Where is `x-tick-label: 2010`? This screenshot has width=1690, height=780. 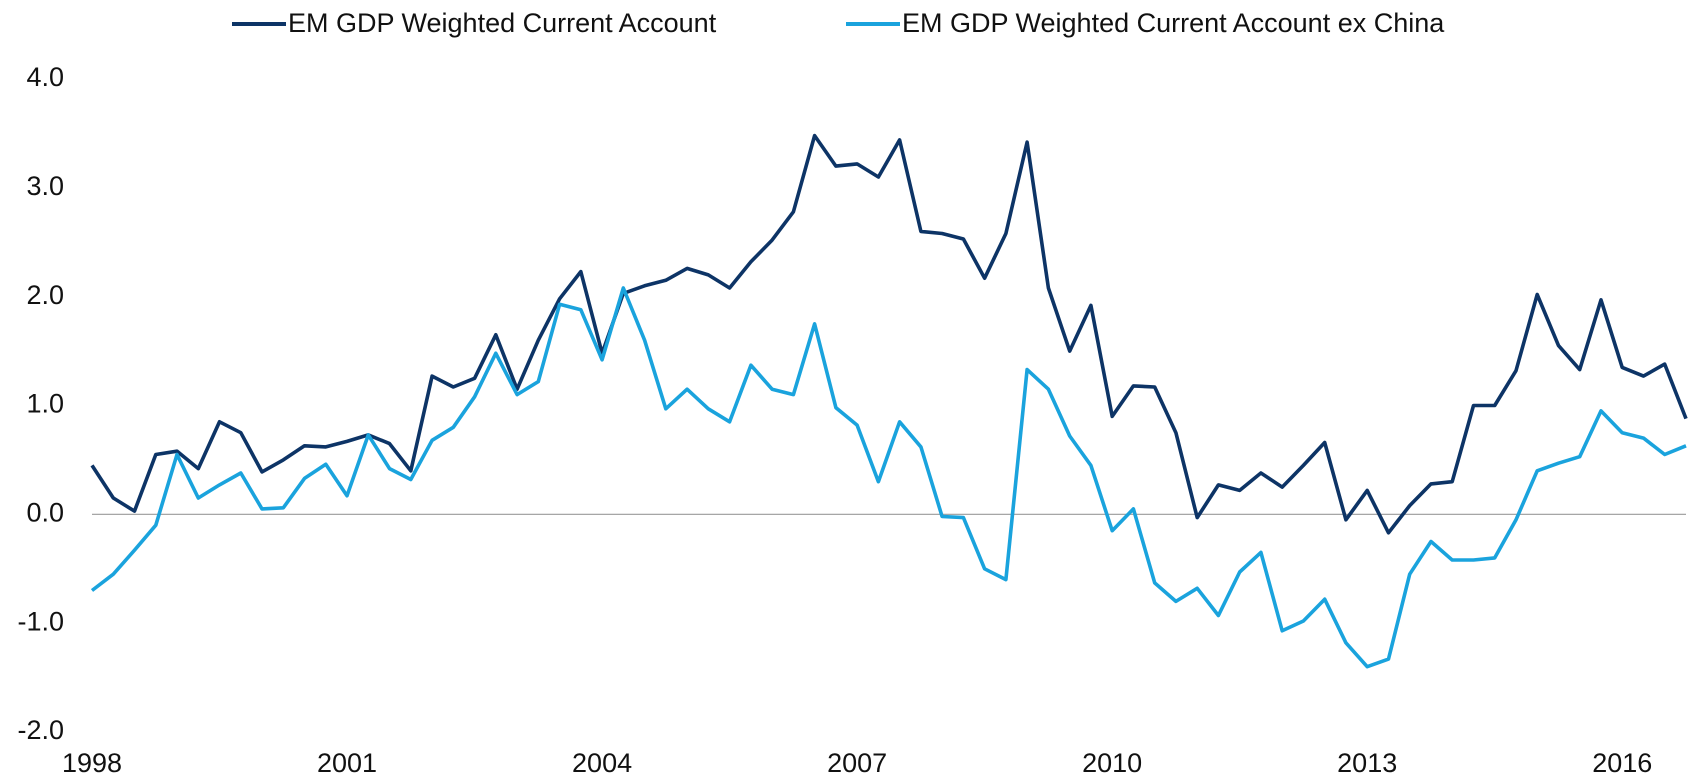
x-tick-label: 2010 is located at coordinates (1112, 763).